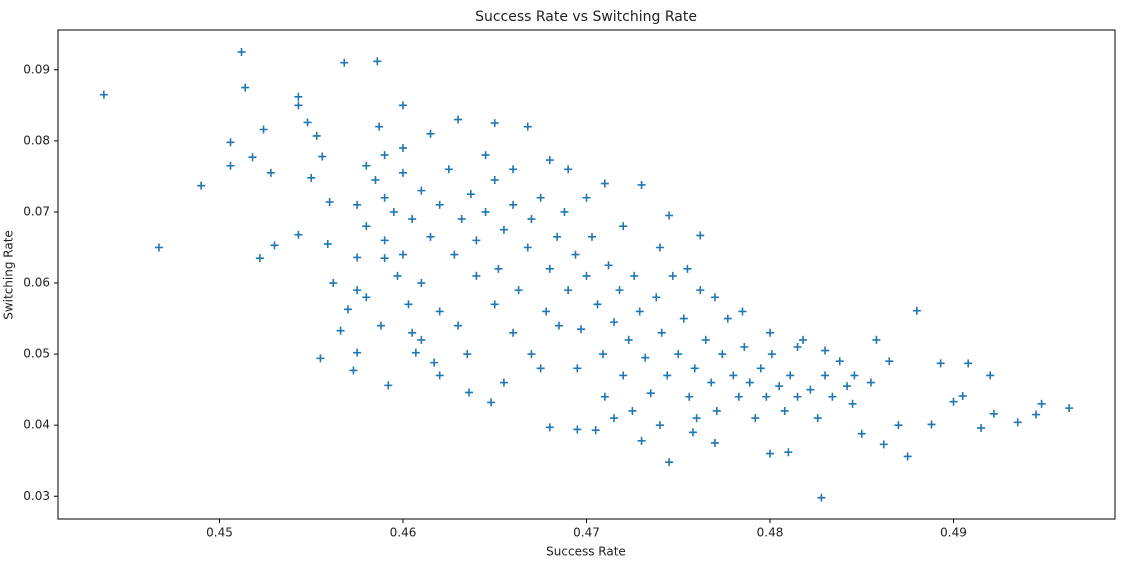 Image resolution: width=1123 pixels, height=571 pixels. What do you see at coordinates (953, 533) in the screenshot?
I see `x-tick-label: 0.49` at bounding box center [953, 533].